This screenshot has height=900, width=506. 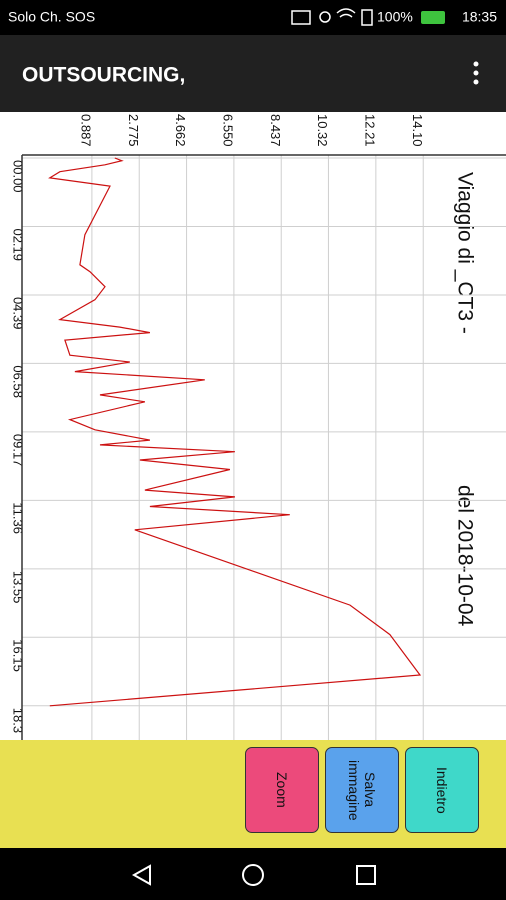 What do you see at coordinates (18, 244) in the screenshot?
I see `x-tick-label: 02.19` at bounding box center [18, 244].